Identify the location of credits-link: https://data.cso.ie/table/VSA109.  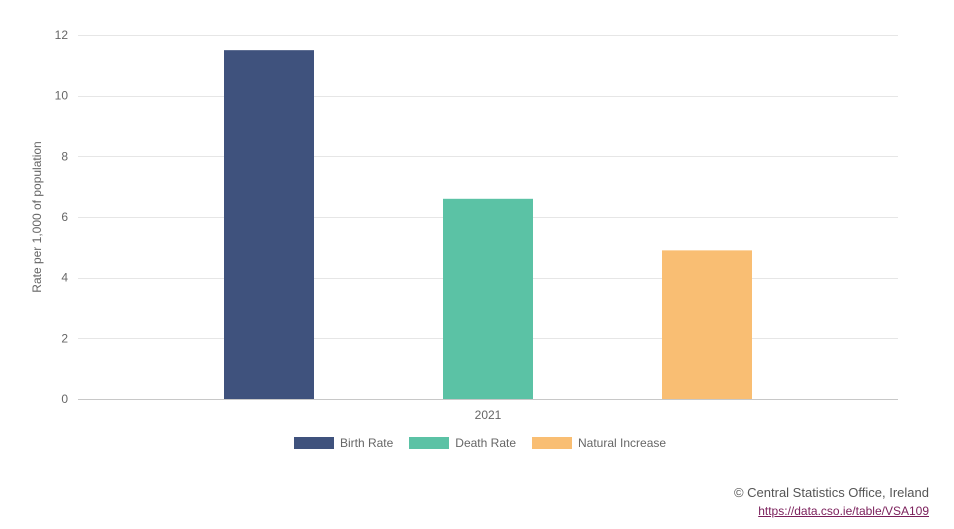
(843, 511).